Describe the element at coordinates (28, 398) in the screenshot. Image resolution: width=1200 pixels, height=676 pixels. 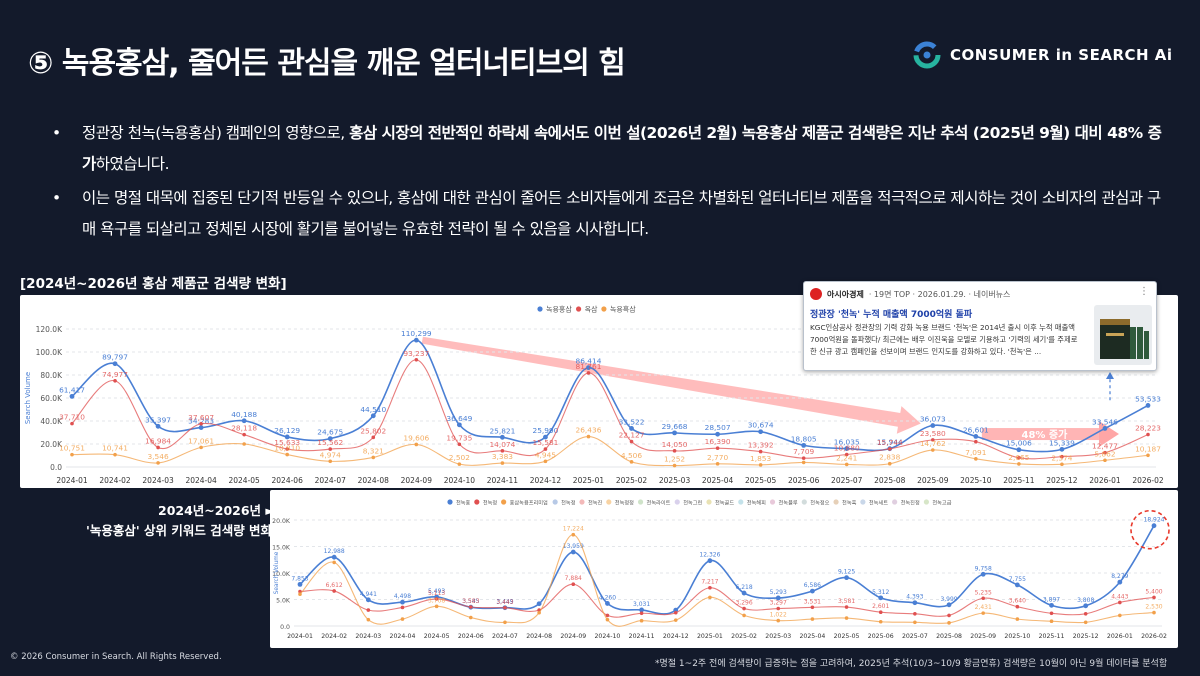
I see `y-axis-label: Search Volume` at that location.